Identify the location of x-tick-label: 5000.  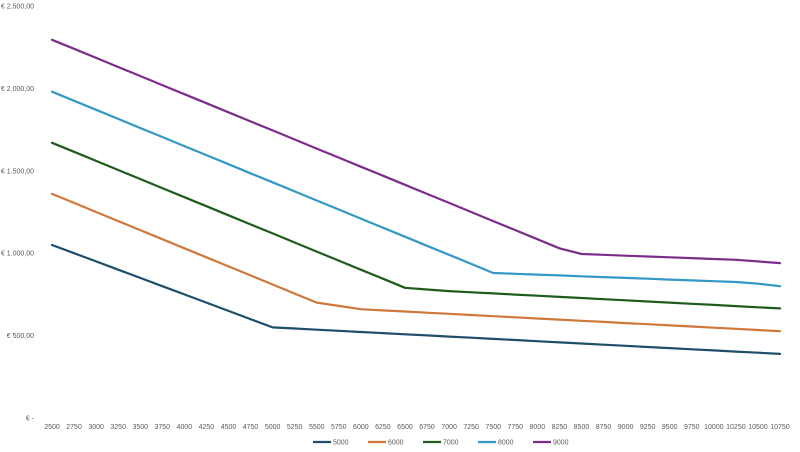
(273, 427).